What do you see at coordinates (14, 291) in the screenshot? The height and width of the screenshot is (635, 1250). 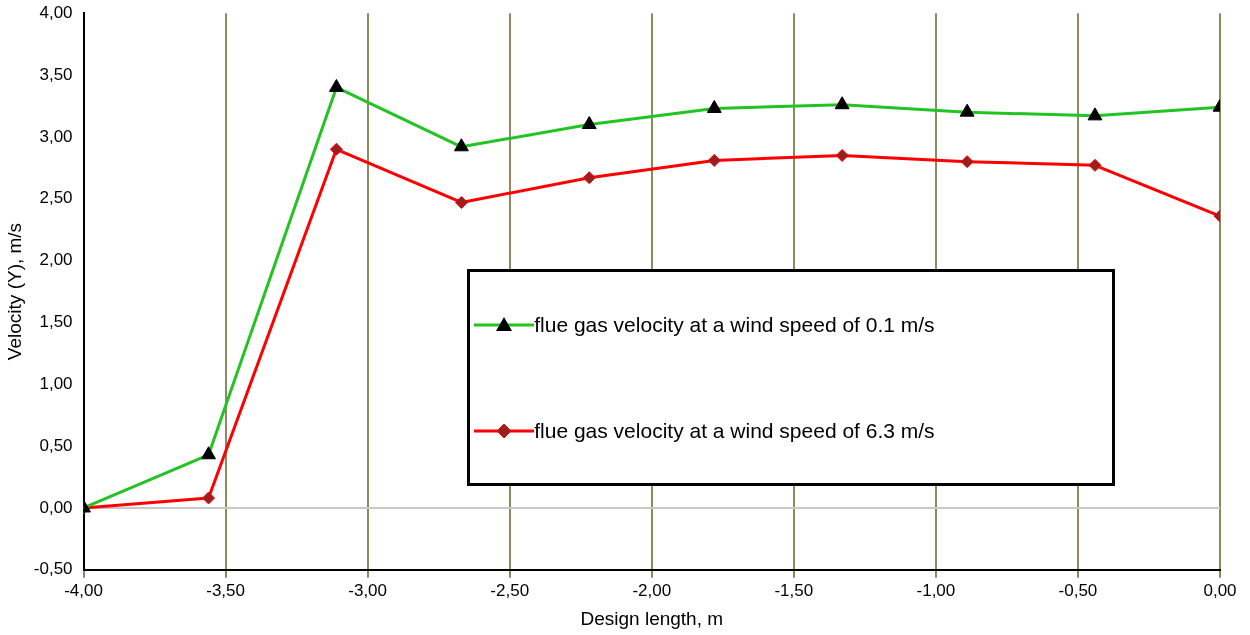 I see `y-axis-title: Velocity (Y), m/s` at bounding box center [14, 291].